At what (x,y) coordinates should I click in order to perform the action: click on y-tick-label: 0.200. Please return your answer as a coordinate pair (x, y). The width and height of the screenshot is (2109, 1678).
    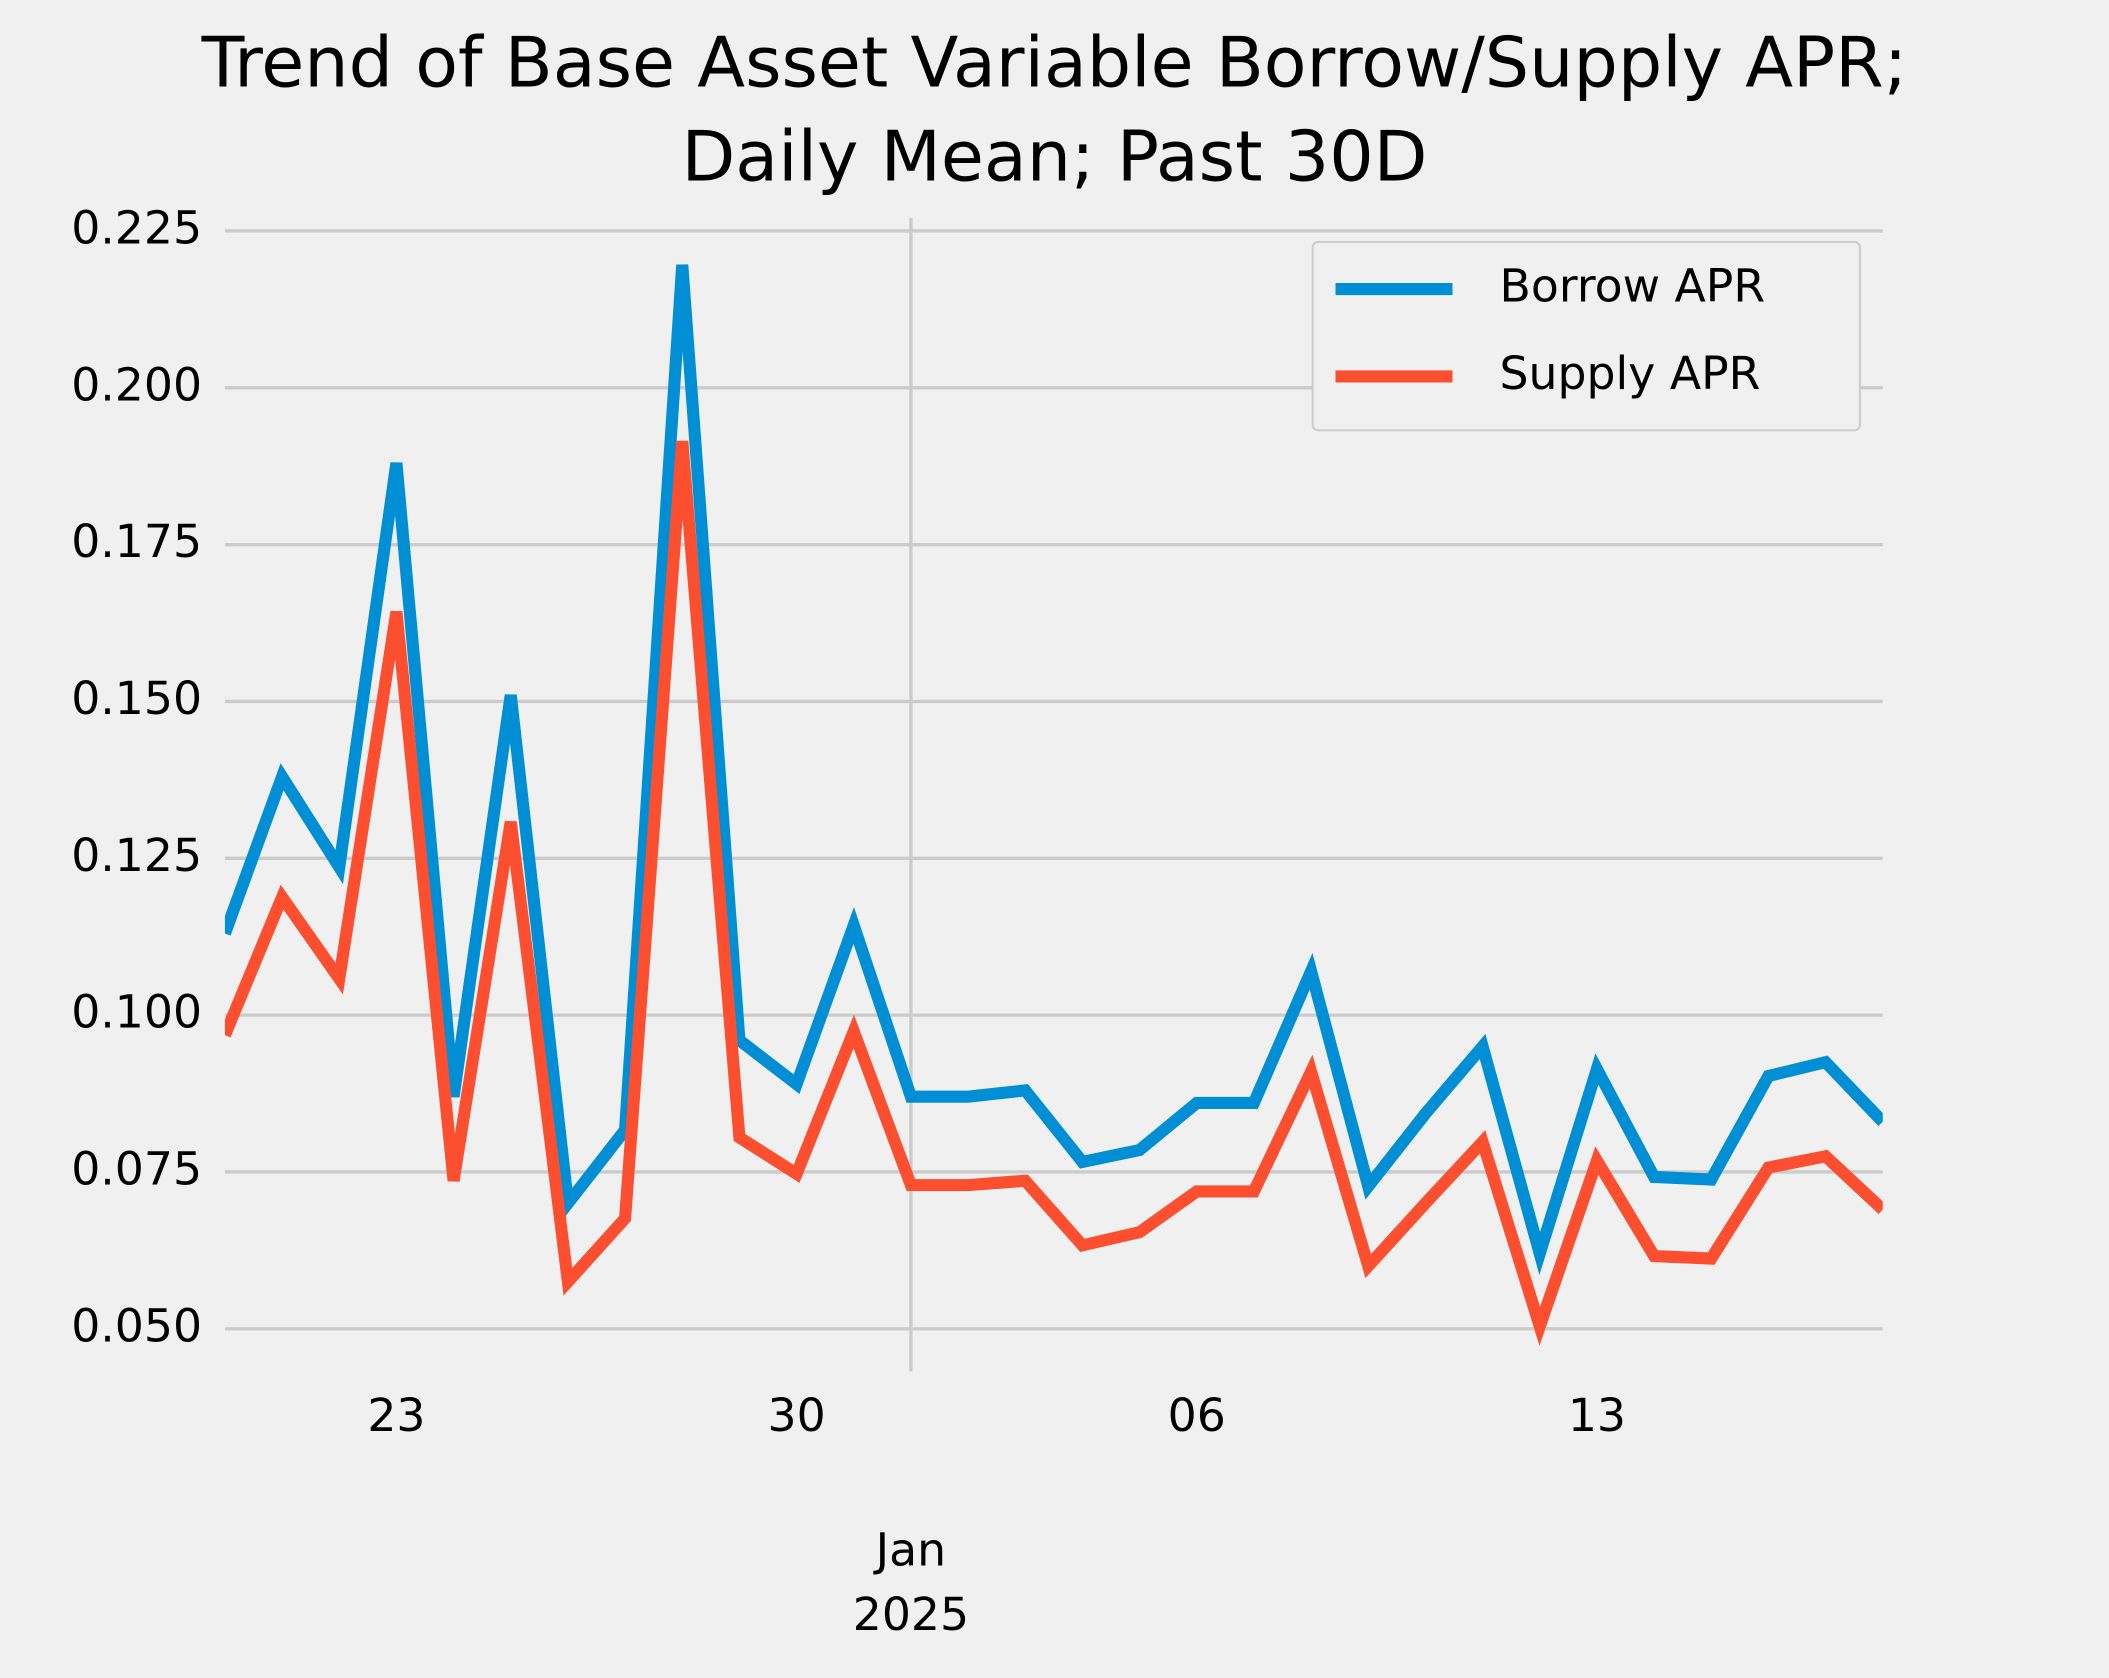
    Looking at the image, I should click on (136, 384).